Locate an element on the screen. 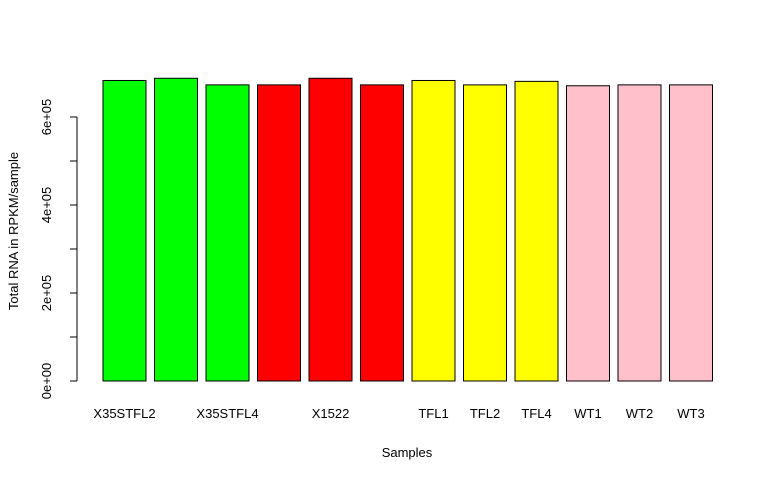 The width and height of the screenshot is (778, 482). x-category-label: WT2 is located at coordinates (639, 413).